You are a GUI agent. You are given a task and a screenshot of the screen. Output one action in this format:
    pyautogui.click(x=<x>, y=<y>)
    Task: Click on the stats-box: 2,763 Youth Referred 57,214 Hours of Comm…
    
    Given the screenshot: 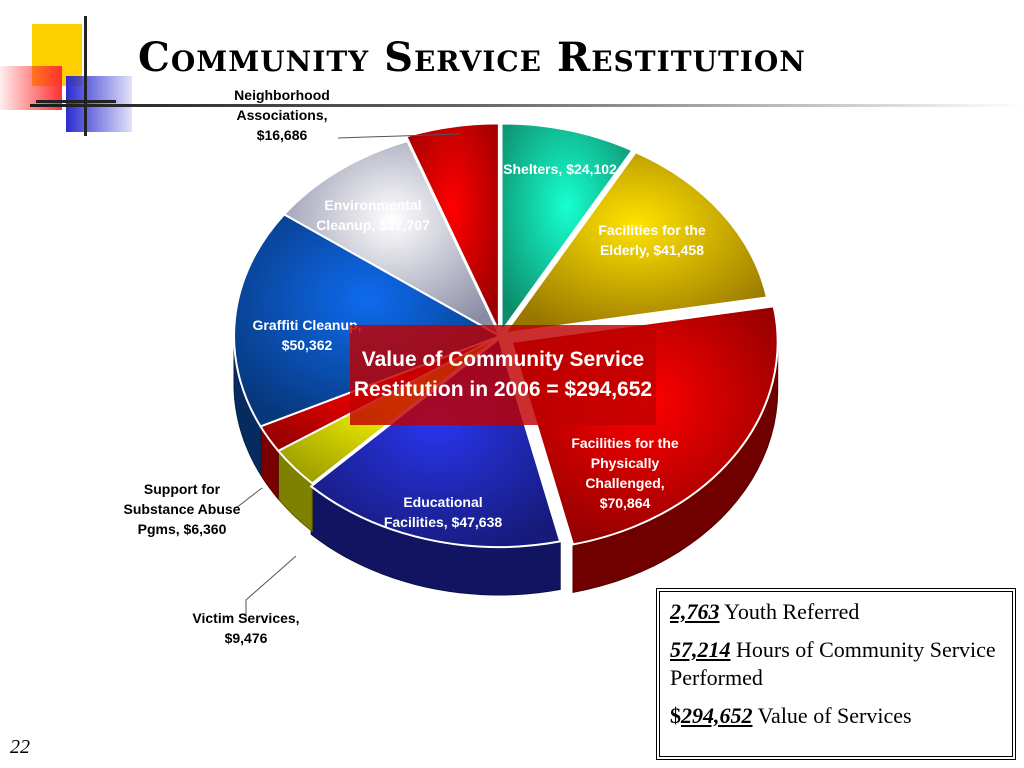 What is the action you would take?
    pyautogui.click(x=836, y=674)
    